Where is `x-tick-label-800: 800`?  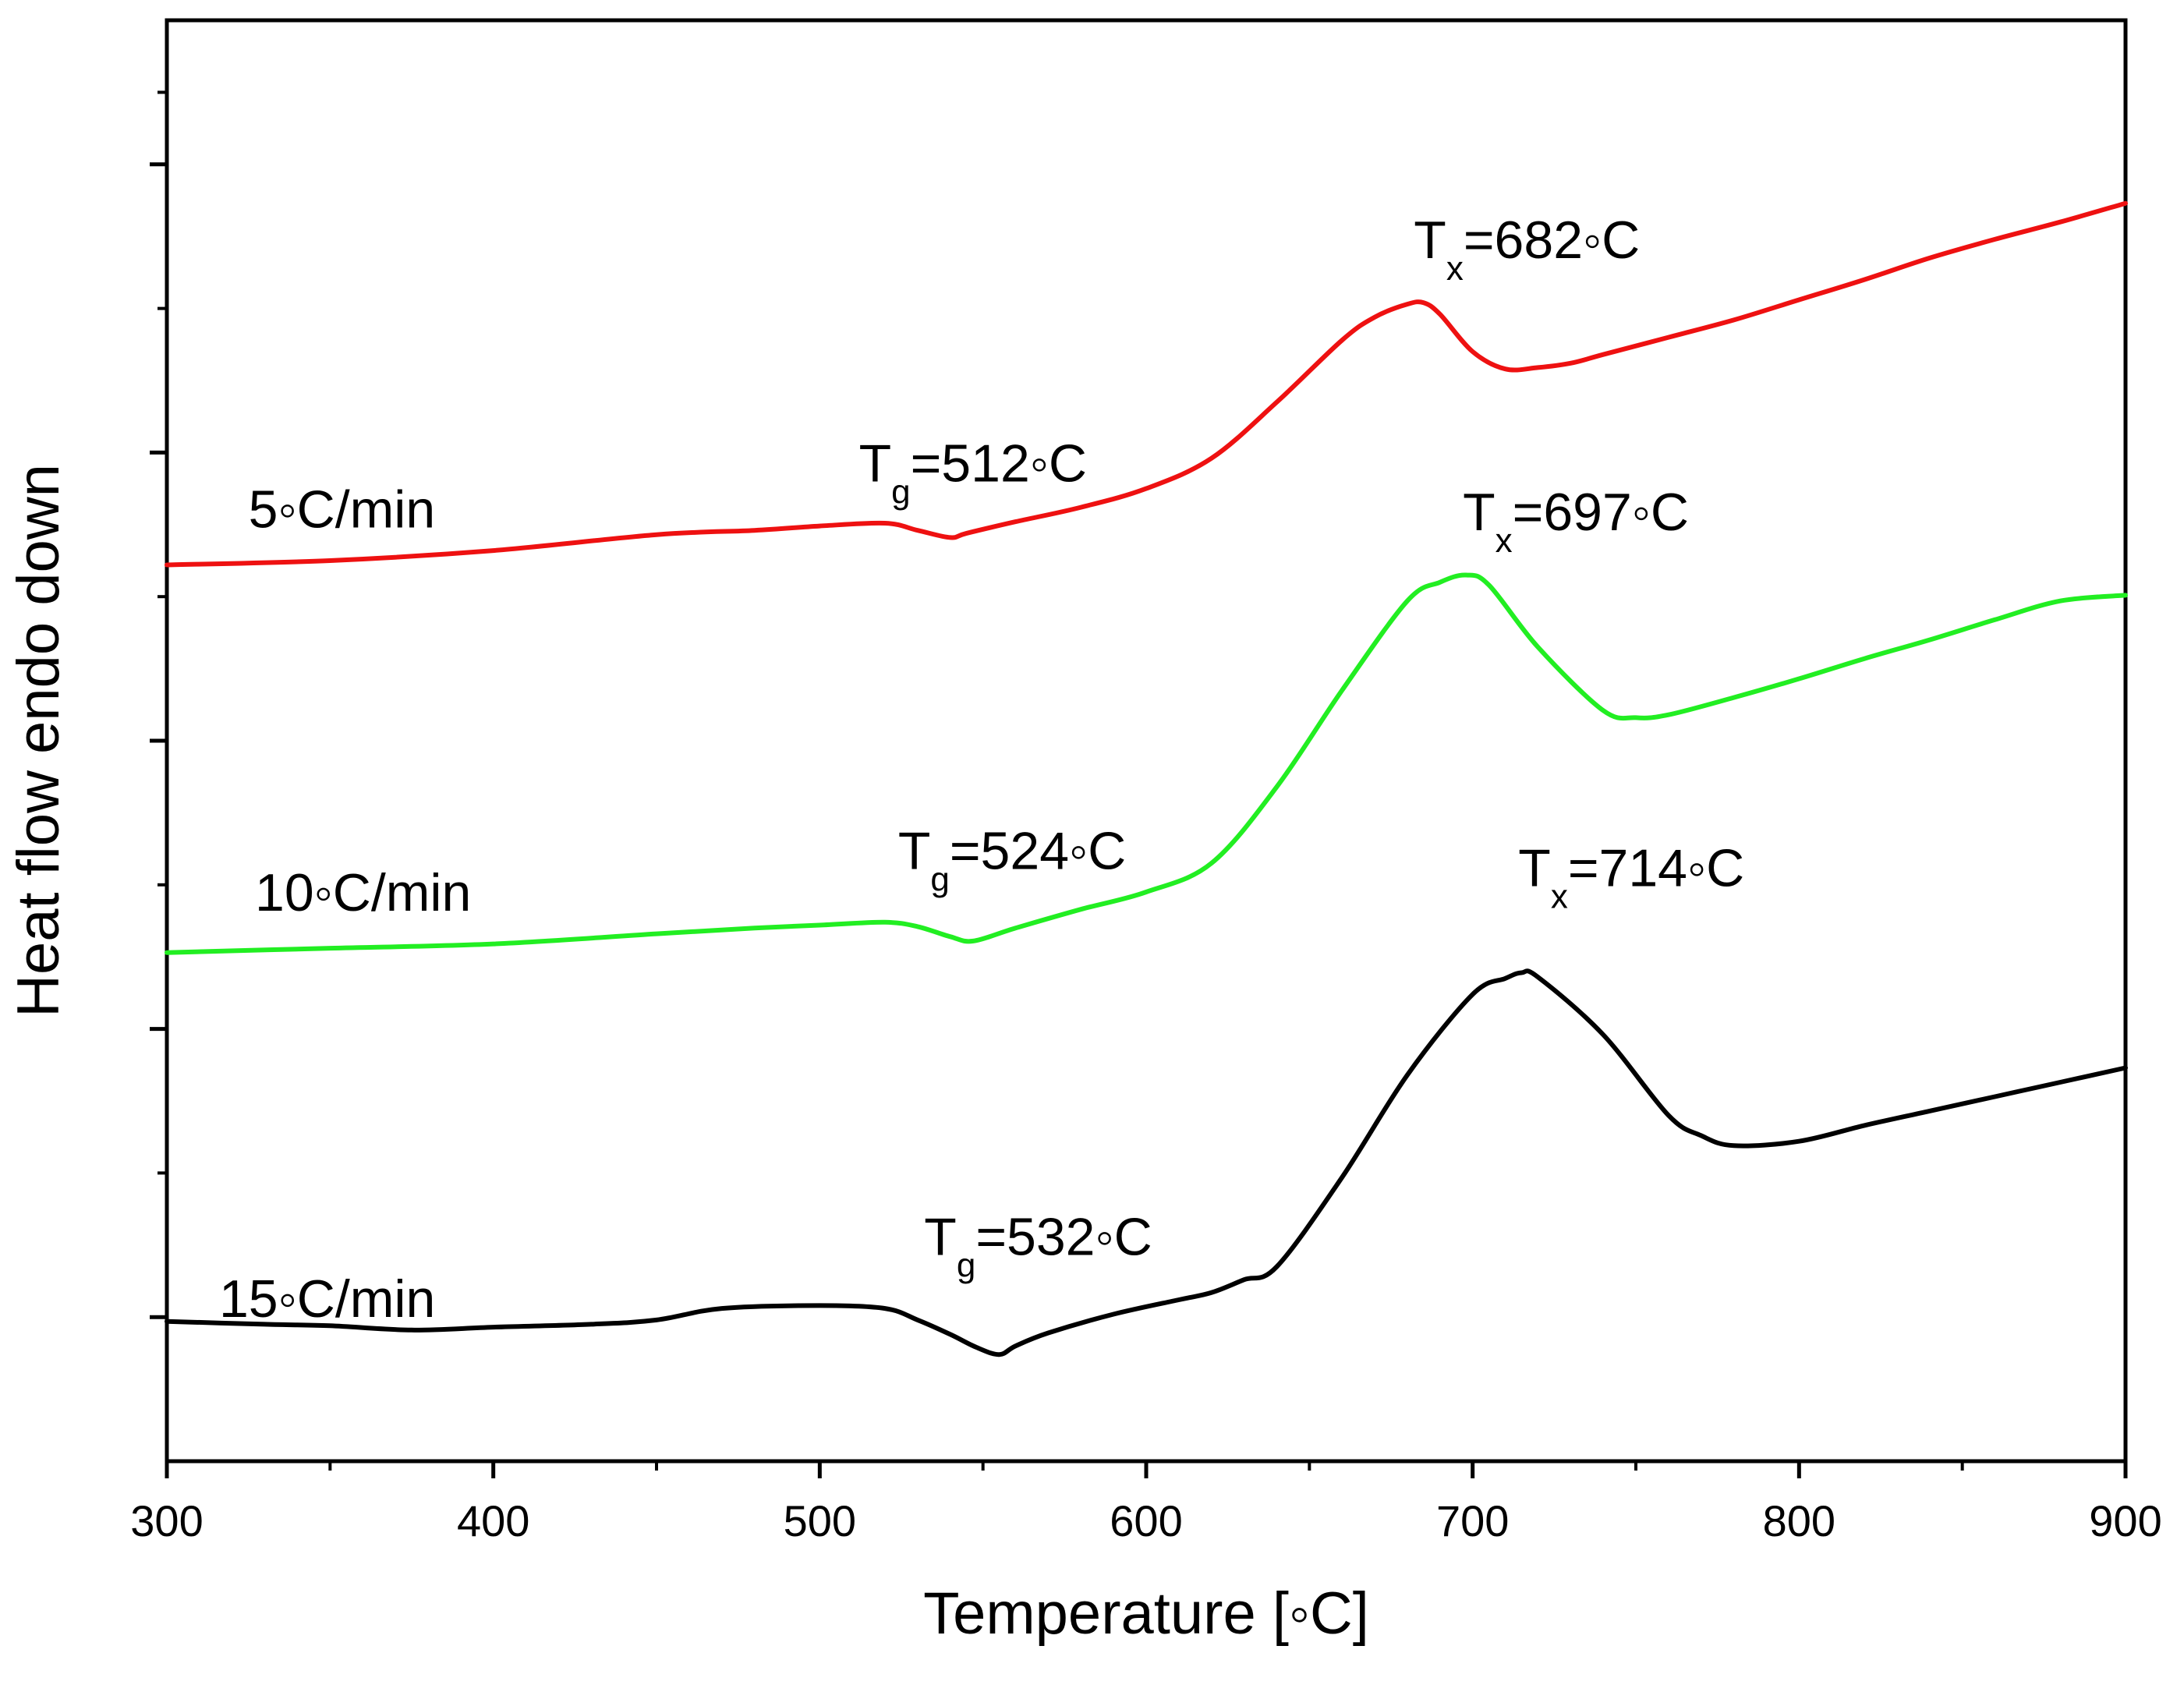 x-tick-label-800: 800 is located at coordinates (1799, 1520).